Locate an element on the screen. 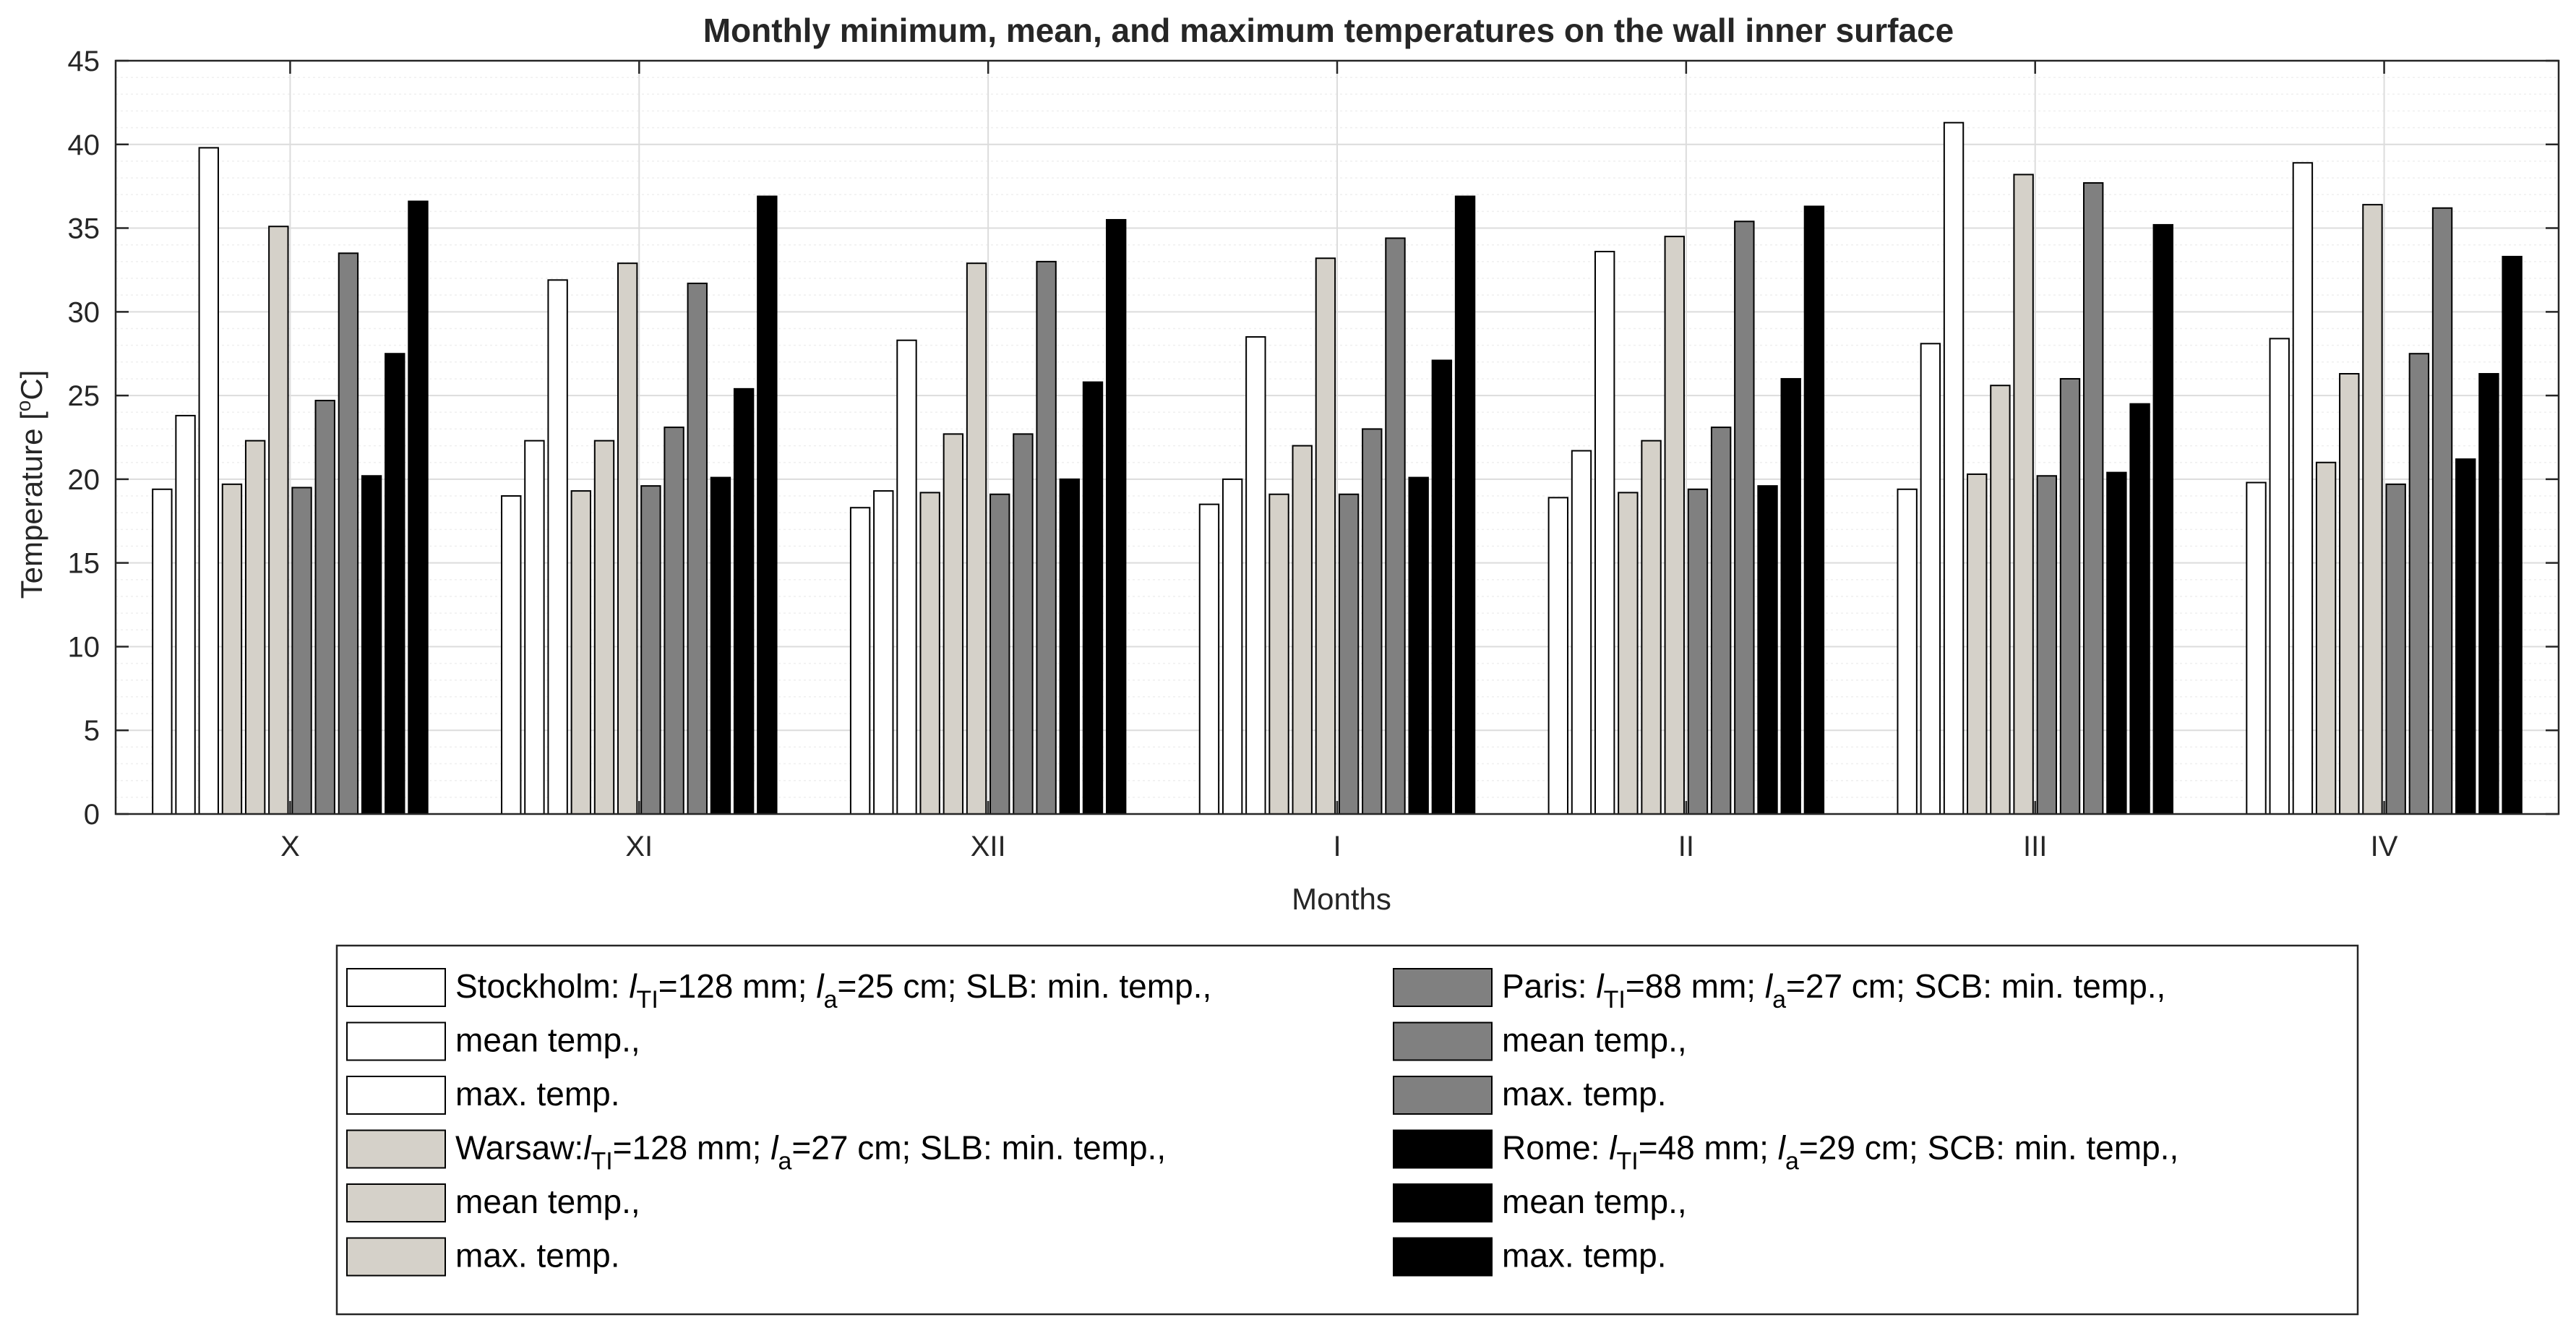  legend-label-part: =27 cm; SCB: min. temp., is located at coordinates (1975, 986).